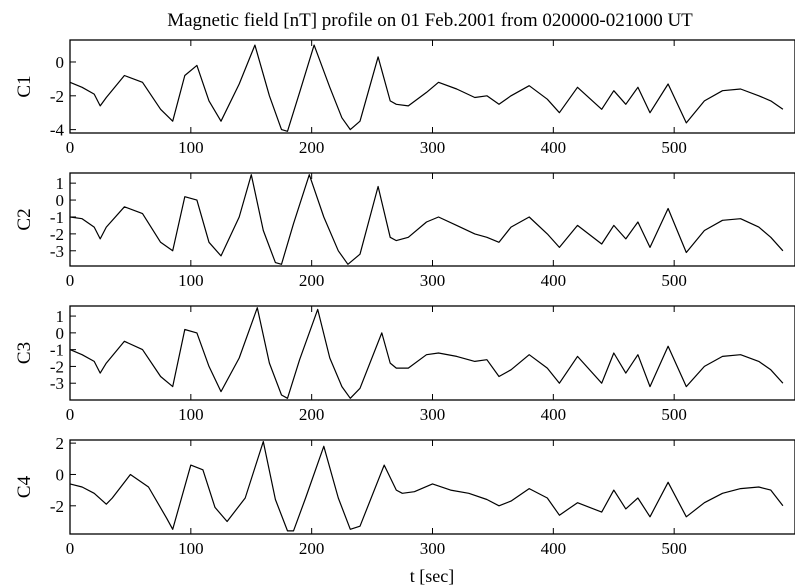 This screenshot has width=795, height=588. Describe the element at coordinates (24, 486) in the screenshot. I see `y-axis-label-4: C4` at that location.